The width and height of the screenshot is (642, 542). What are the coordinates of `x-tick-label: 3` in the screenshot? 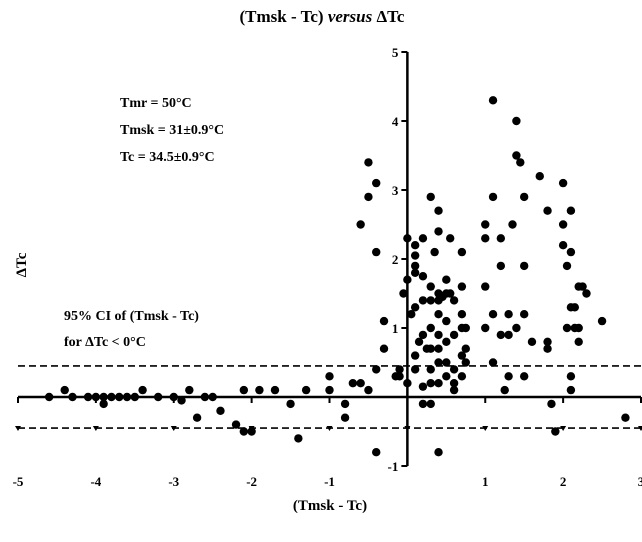 It's located at (640, 481).